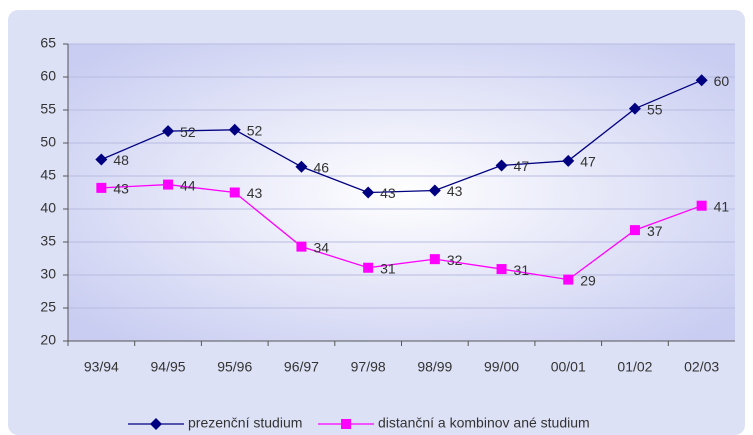 Image resolution: width=753 pixels, height=435 pixels. What do you see at coordinates (655, 109) in the screenshot?
I see `data-label: 55` at bounding box center [655, 109].